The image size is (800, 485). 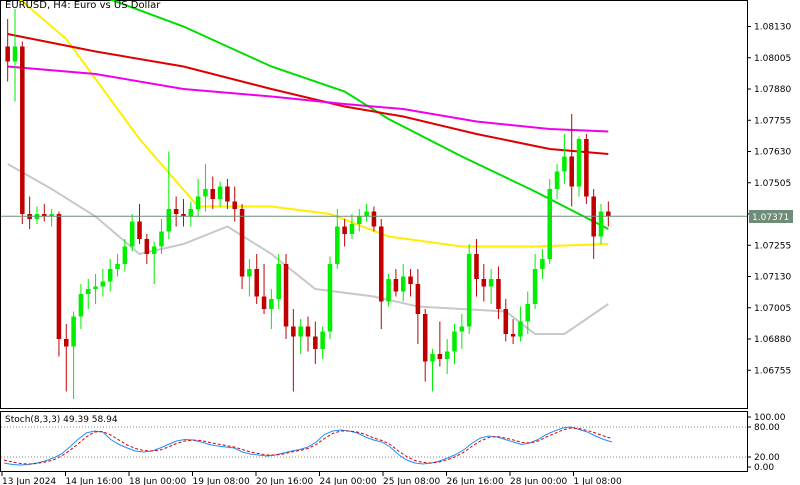 I want to click on current-price-text: 1.07371, so click(x=770, y=218).